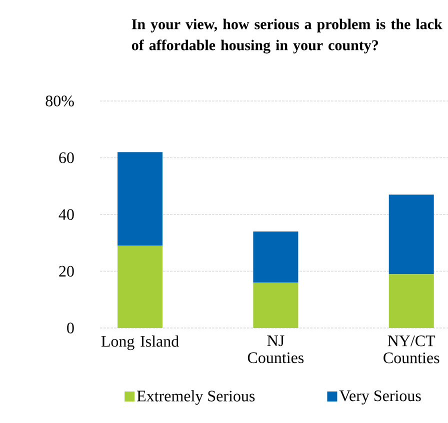 The width and height of the screenshot is (448, 423). I want to click on y-tick-label: 20, so click(66, 271).